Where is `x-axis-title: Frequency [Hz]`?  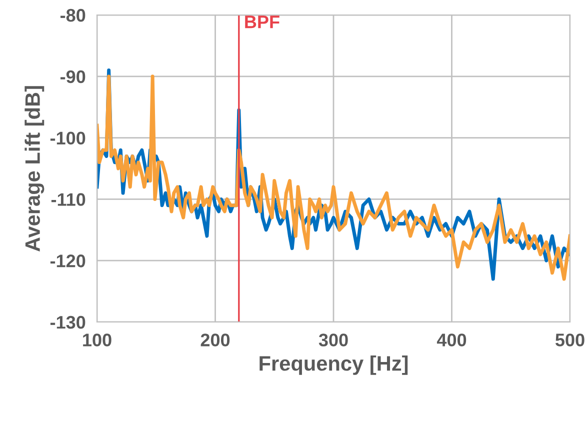
x-axis-title: Frequency [Hz] is located at coordinates (334, 365).